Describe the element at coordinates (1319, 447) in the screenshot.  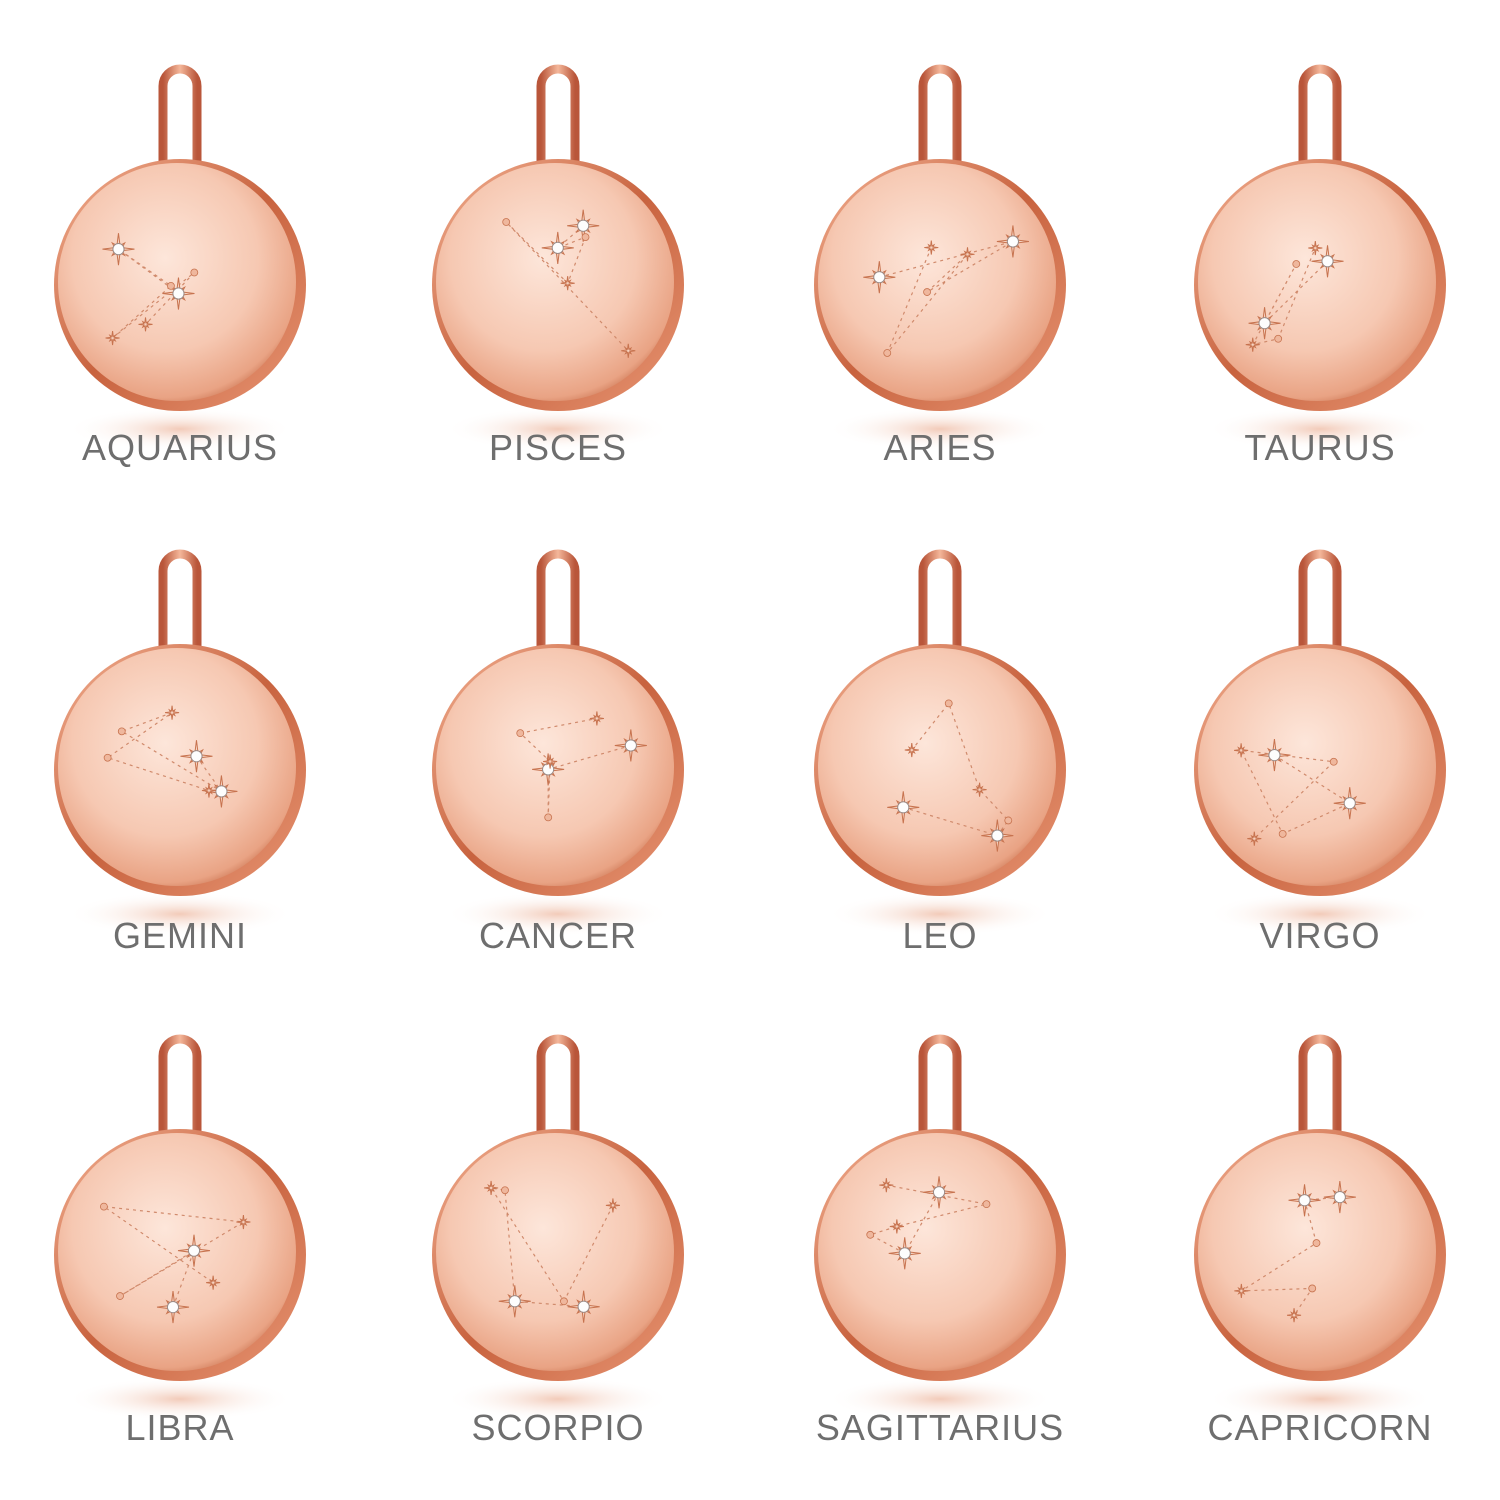
I see `pendant-label: TAURUS` at that location.